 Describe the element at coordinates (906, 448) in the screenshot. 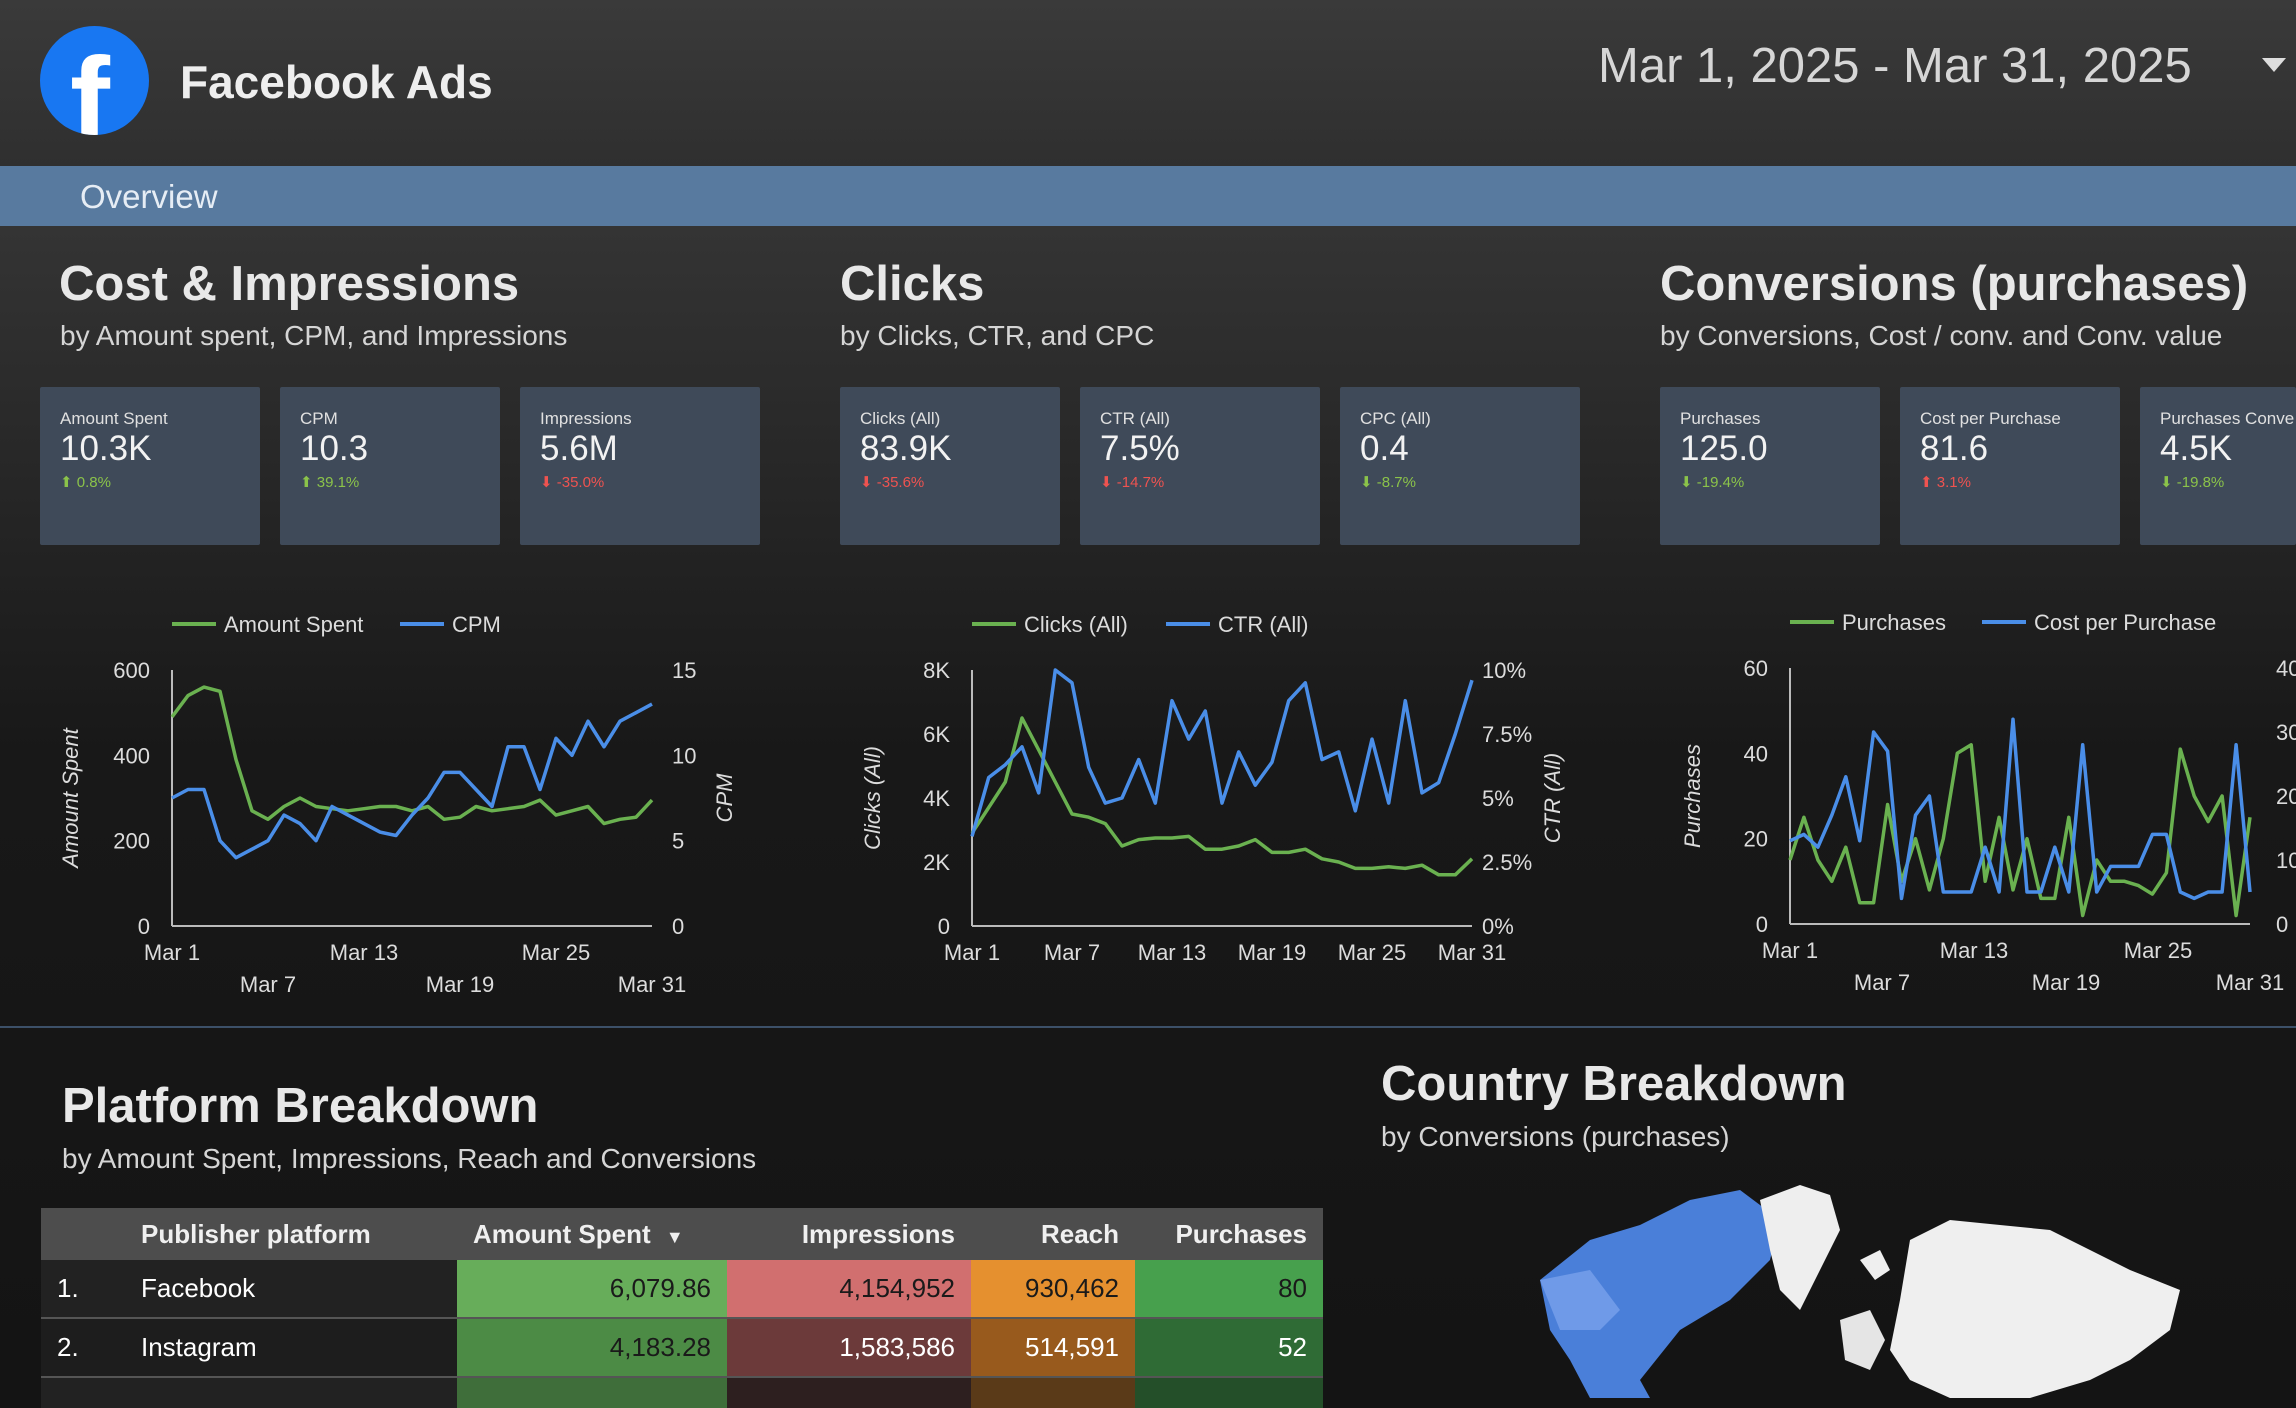

I see `kpi-value: 83.9K` at that location.